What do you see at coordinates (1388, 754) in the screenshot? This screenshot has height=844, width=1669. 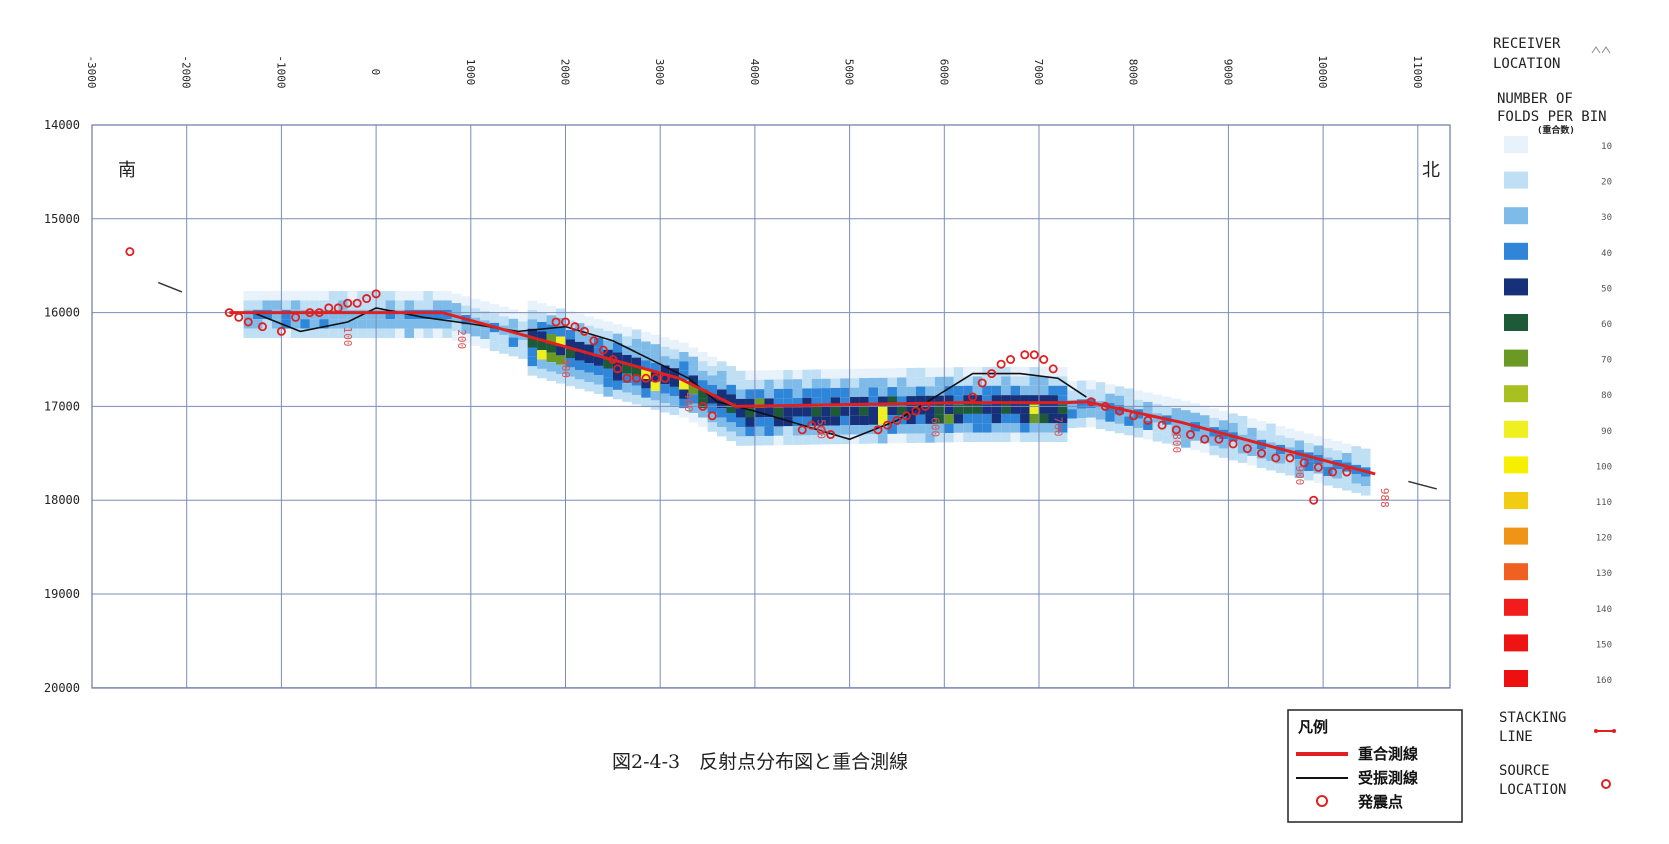 I see `legend-label-stacking: 重合測線` at bounding box center [1388, 754].